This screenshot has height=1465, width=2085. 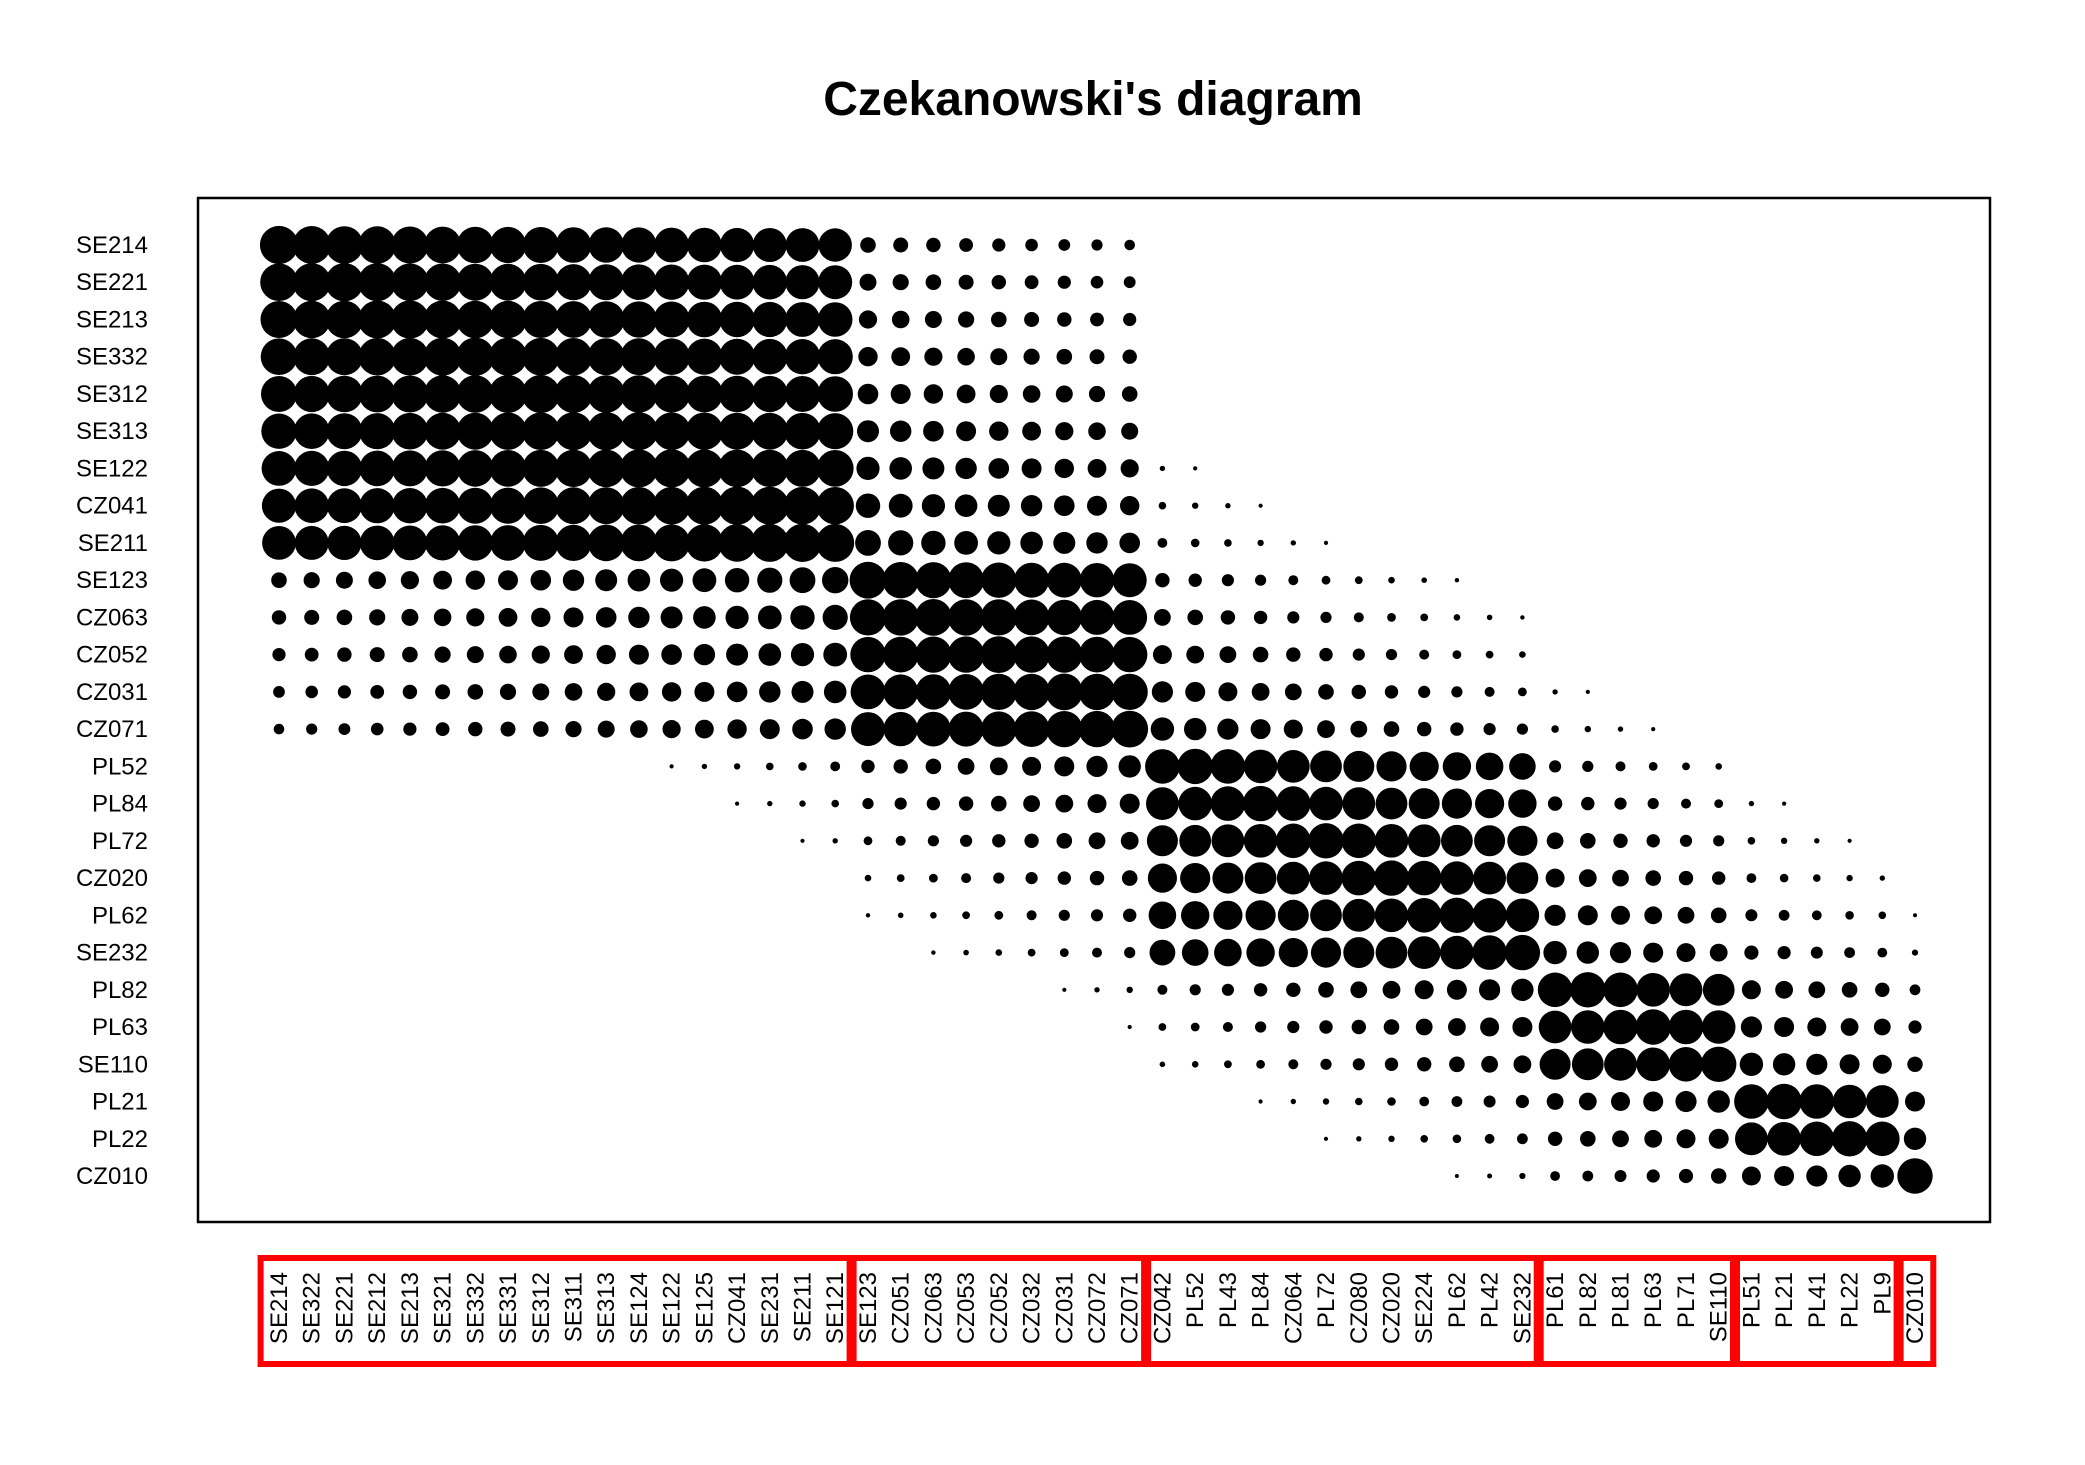 I want to click on dot-SE110-PL22, so click(x=1849, y=1064).